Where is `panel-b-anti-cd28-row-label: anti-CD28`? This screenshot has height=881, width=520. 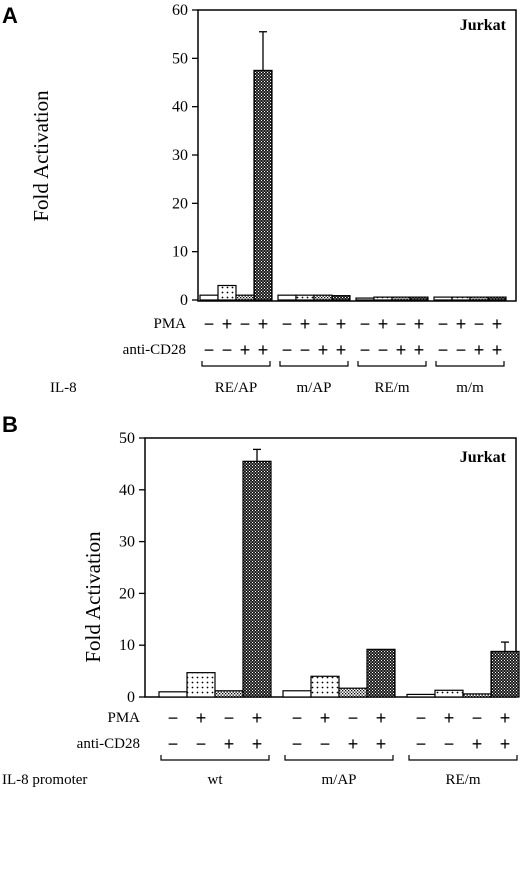 panel-b-anti-cd28-row-label: anti-CD28 is located at coordinates (108, 744).